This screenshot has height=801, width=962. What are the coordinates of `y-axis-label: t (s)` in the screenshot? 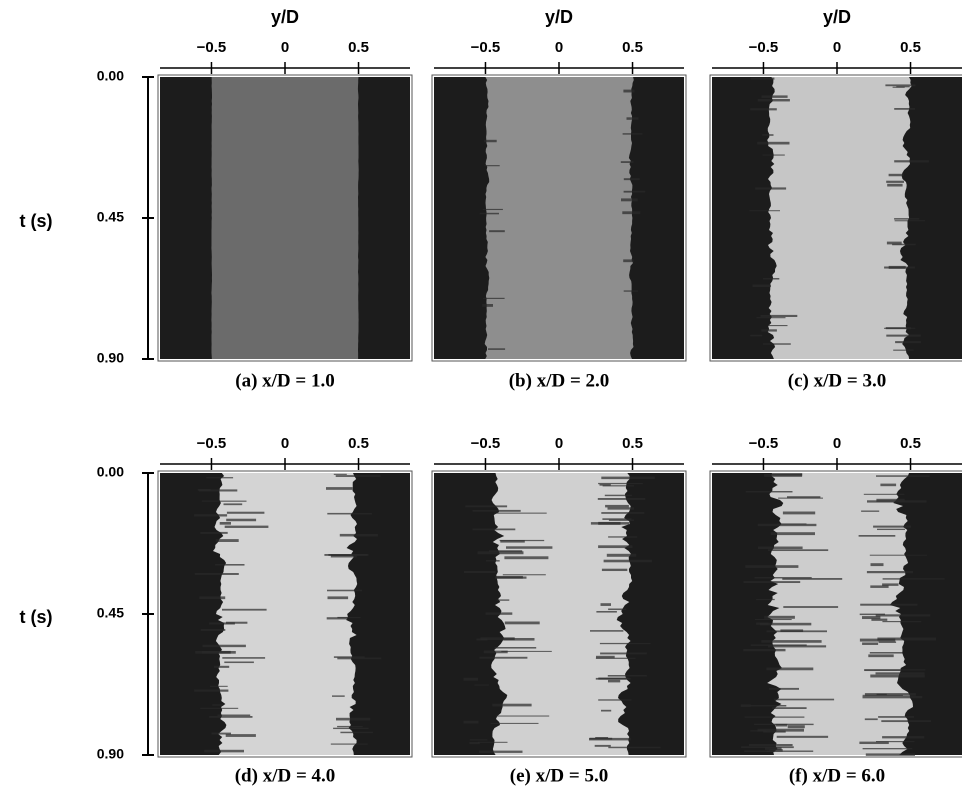 It's located at (36, 617).